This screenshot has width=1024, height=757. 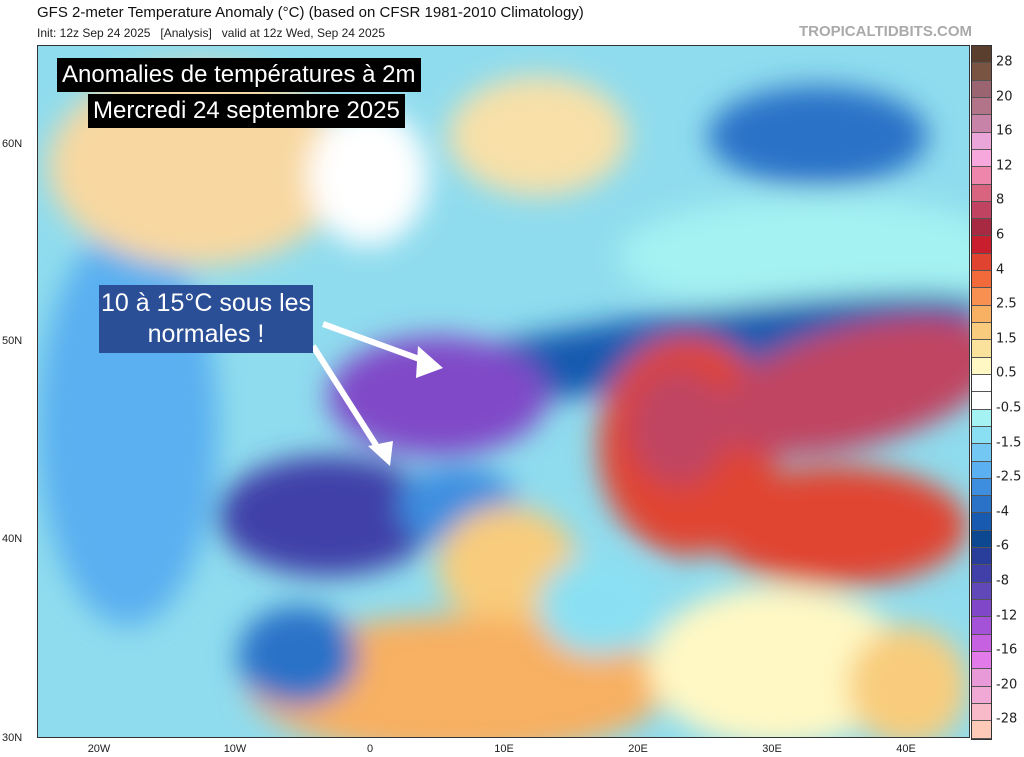 I want to click on colorbar-label: -0.5, so click(x=1009, y=408).